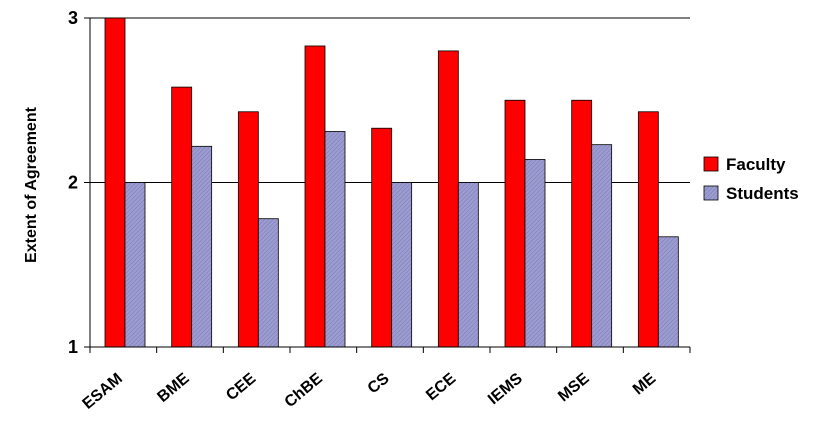 This screenshot has height=436, width=832. What do you see at coordinates (202, 246) in the screenshot?
I see `bar-students-bme` at bounding box center [202, 246].